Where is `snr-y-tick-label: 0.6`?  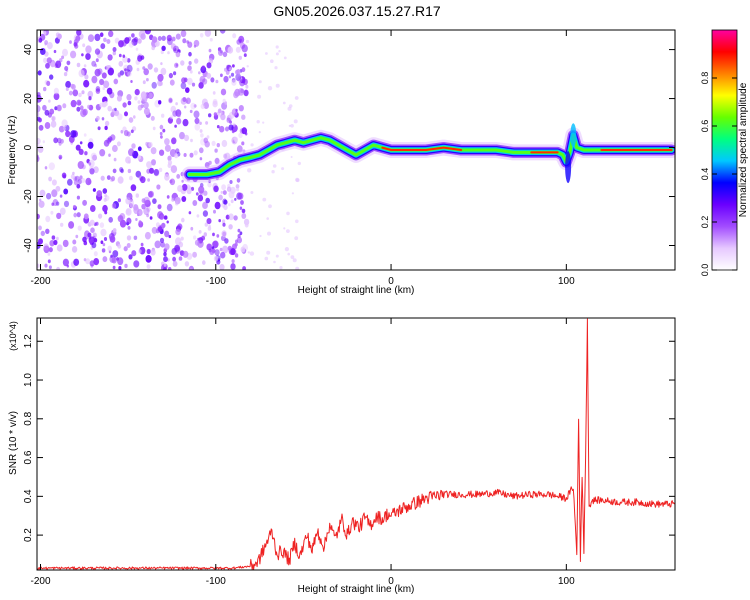
snr-y-tick-label: 0.6 is located at coordinates (28, 457).